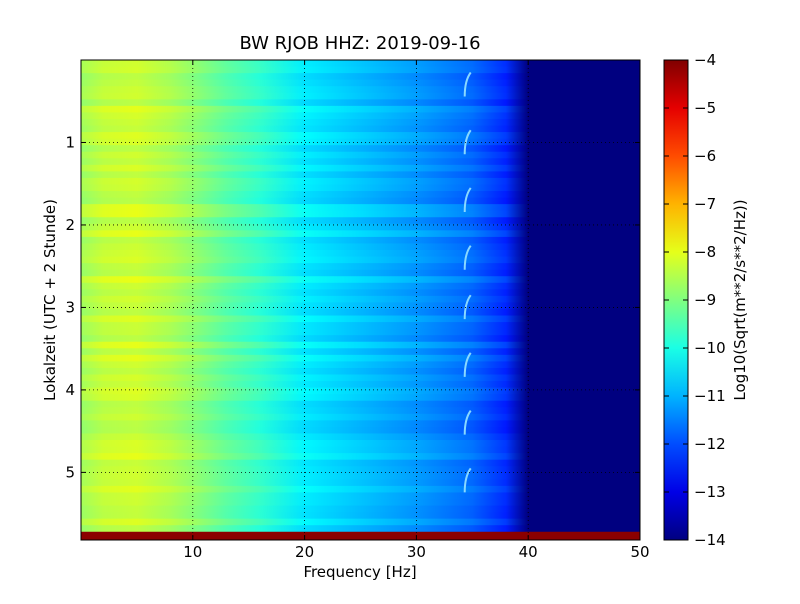 Image resolution: width=800 pixels, height=604 pixels. What do you see at coordinates (710, 396) in the screenshot?
I see `colorbar-tick-label: −11` at bounding box center [710, 396].